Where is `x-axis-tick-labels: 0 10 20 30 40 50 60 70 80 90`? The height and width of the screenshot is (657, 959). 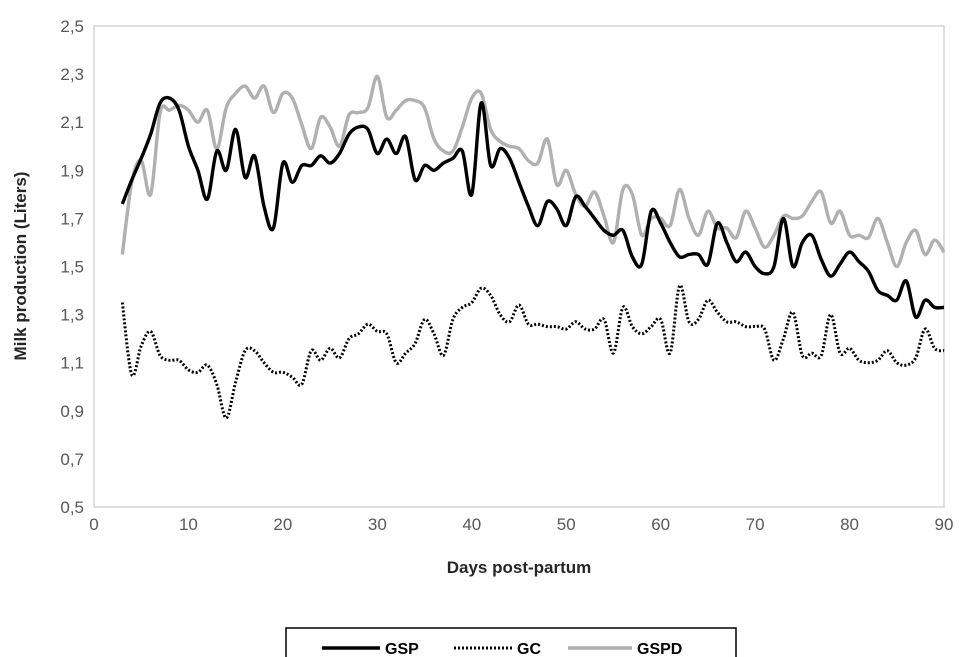
x-axis-tick-labels: 0 10 20 30 40 50 60 70 80 90 is located at coordinates (521, 524).